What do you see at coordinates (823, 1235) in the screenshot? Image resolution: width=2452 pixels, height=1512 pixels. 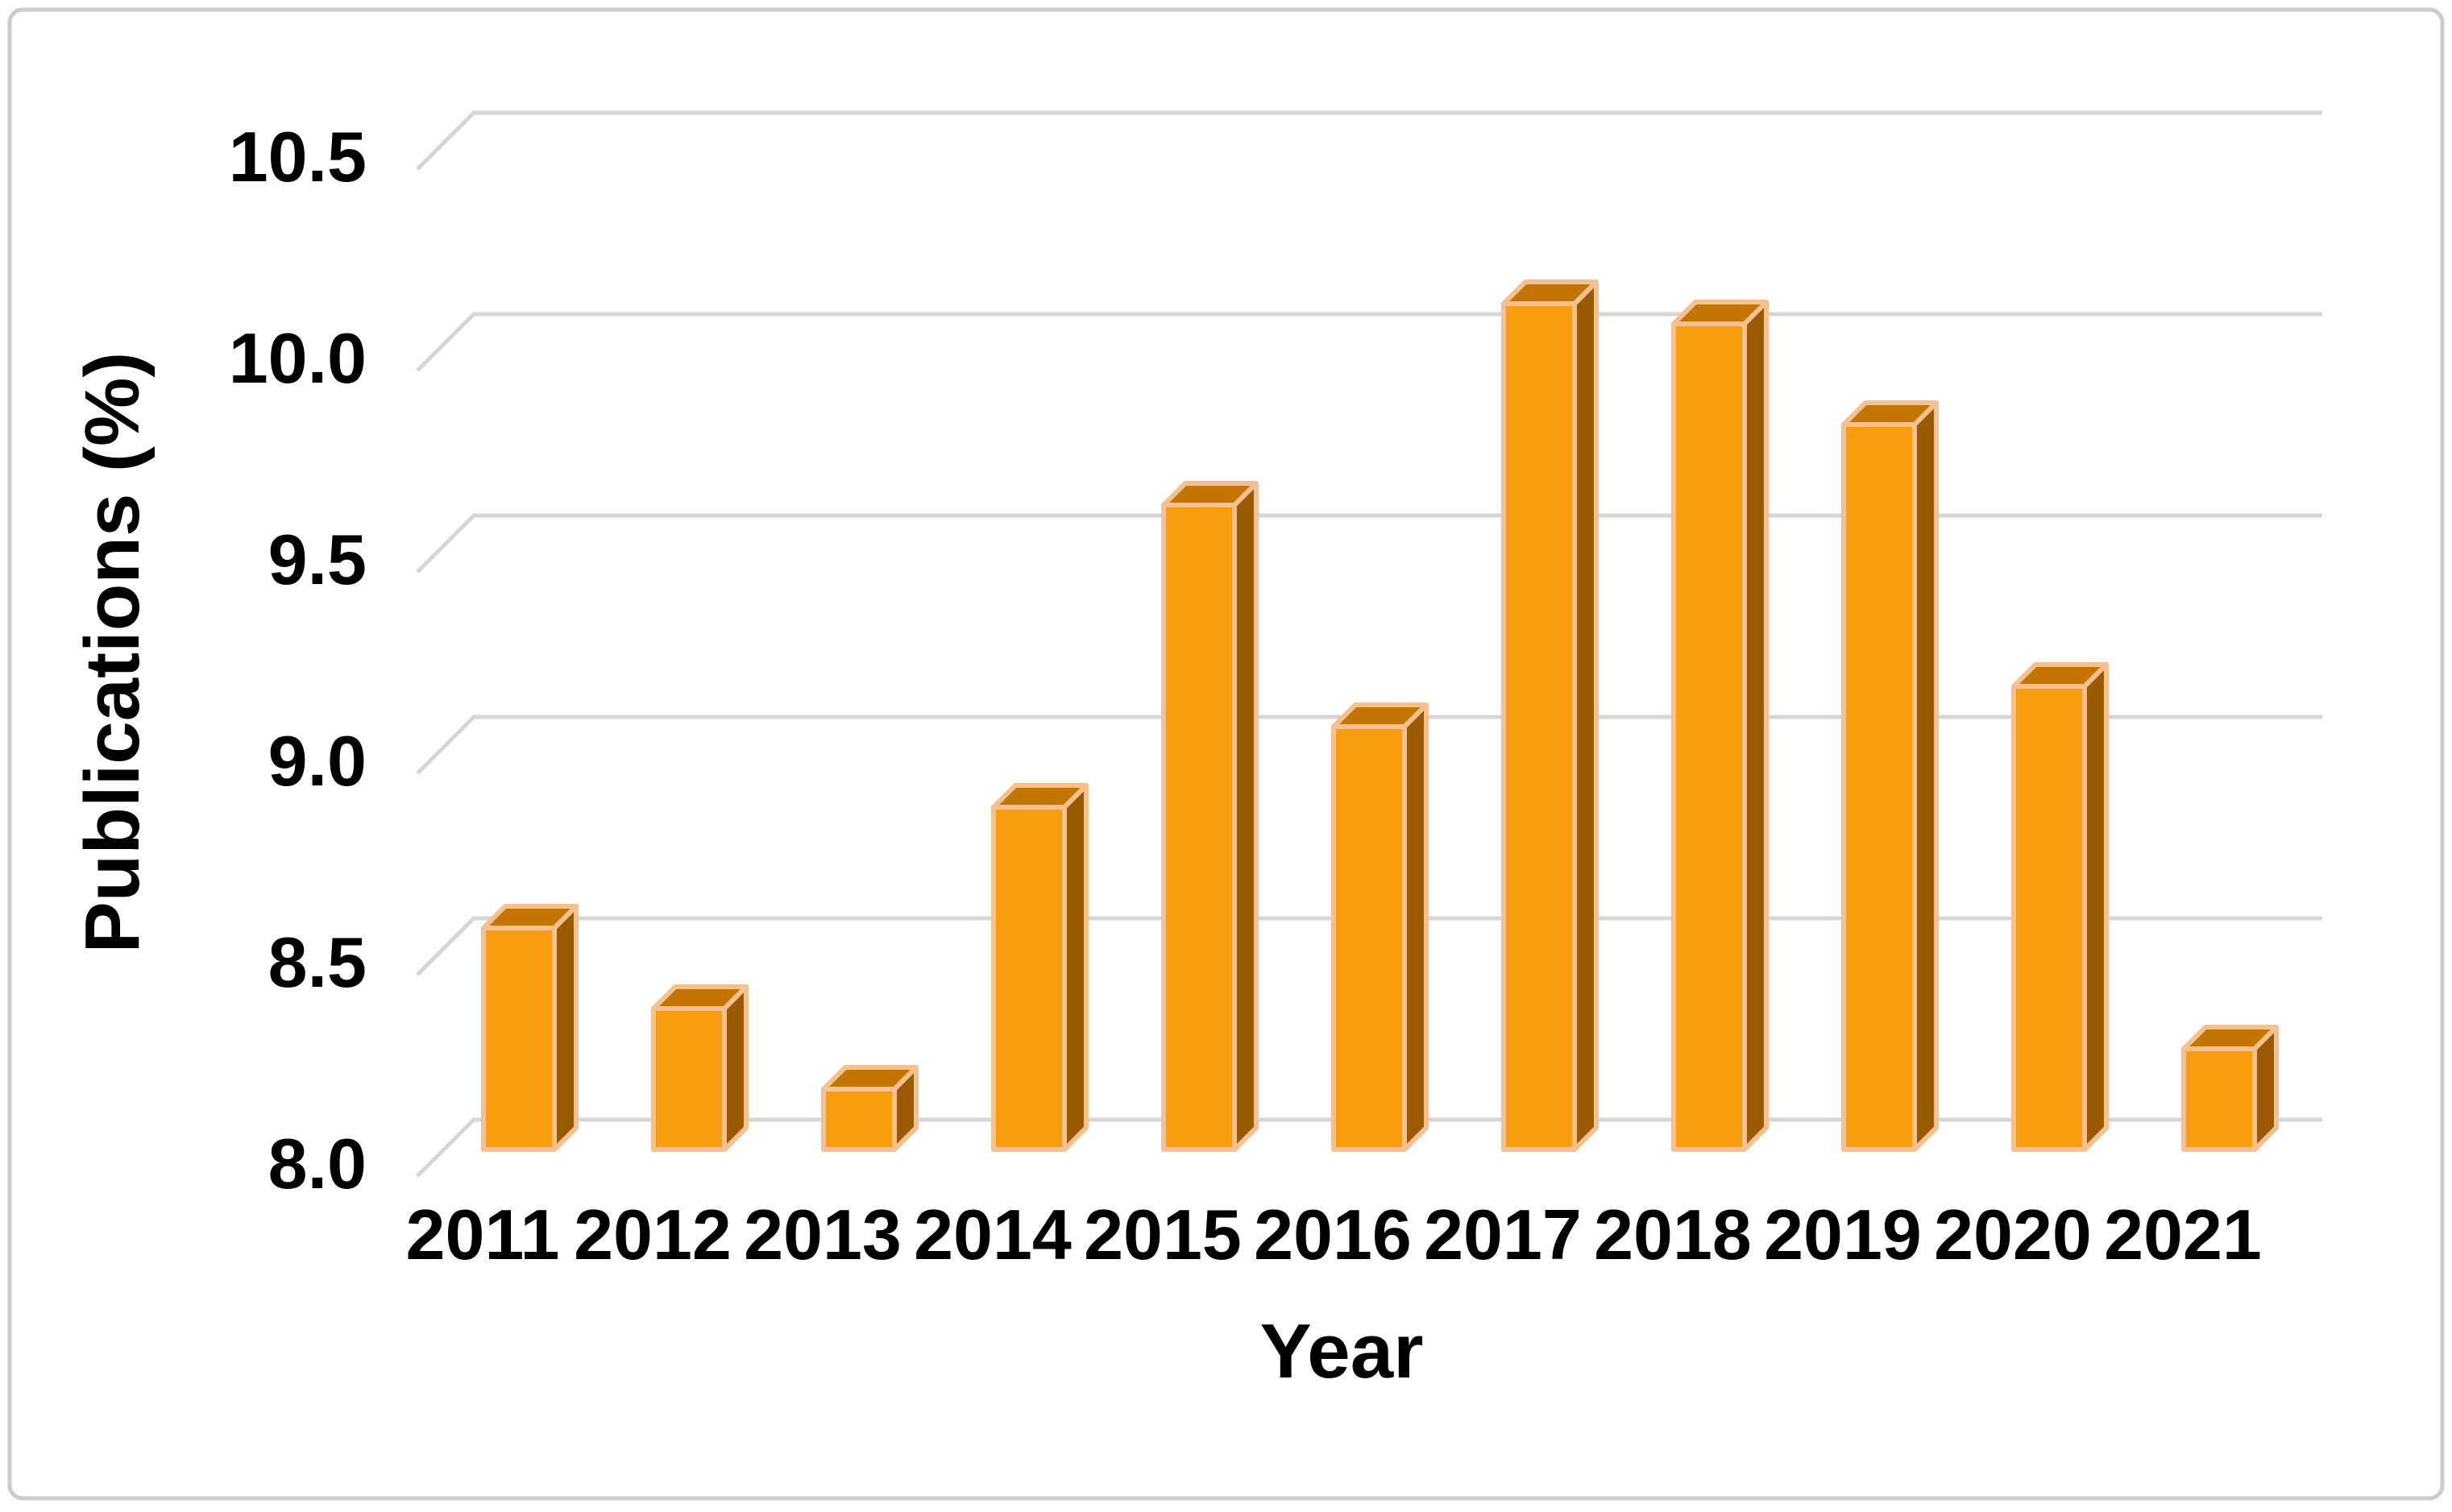 I see `x-tick-label: 2013` at bounding box center [823, 1235].